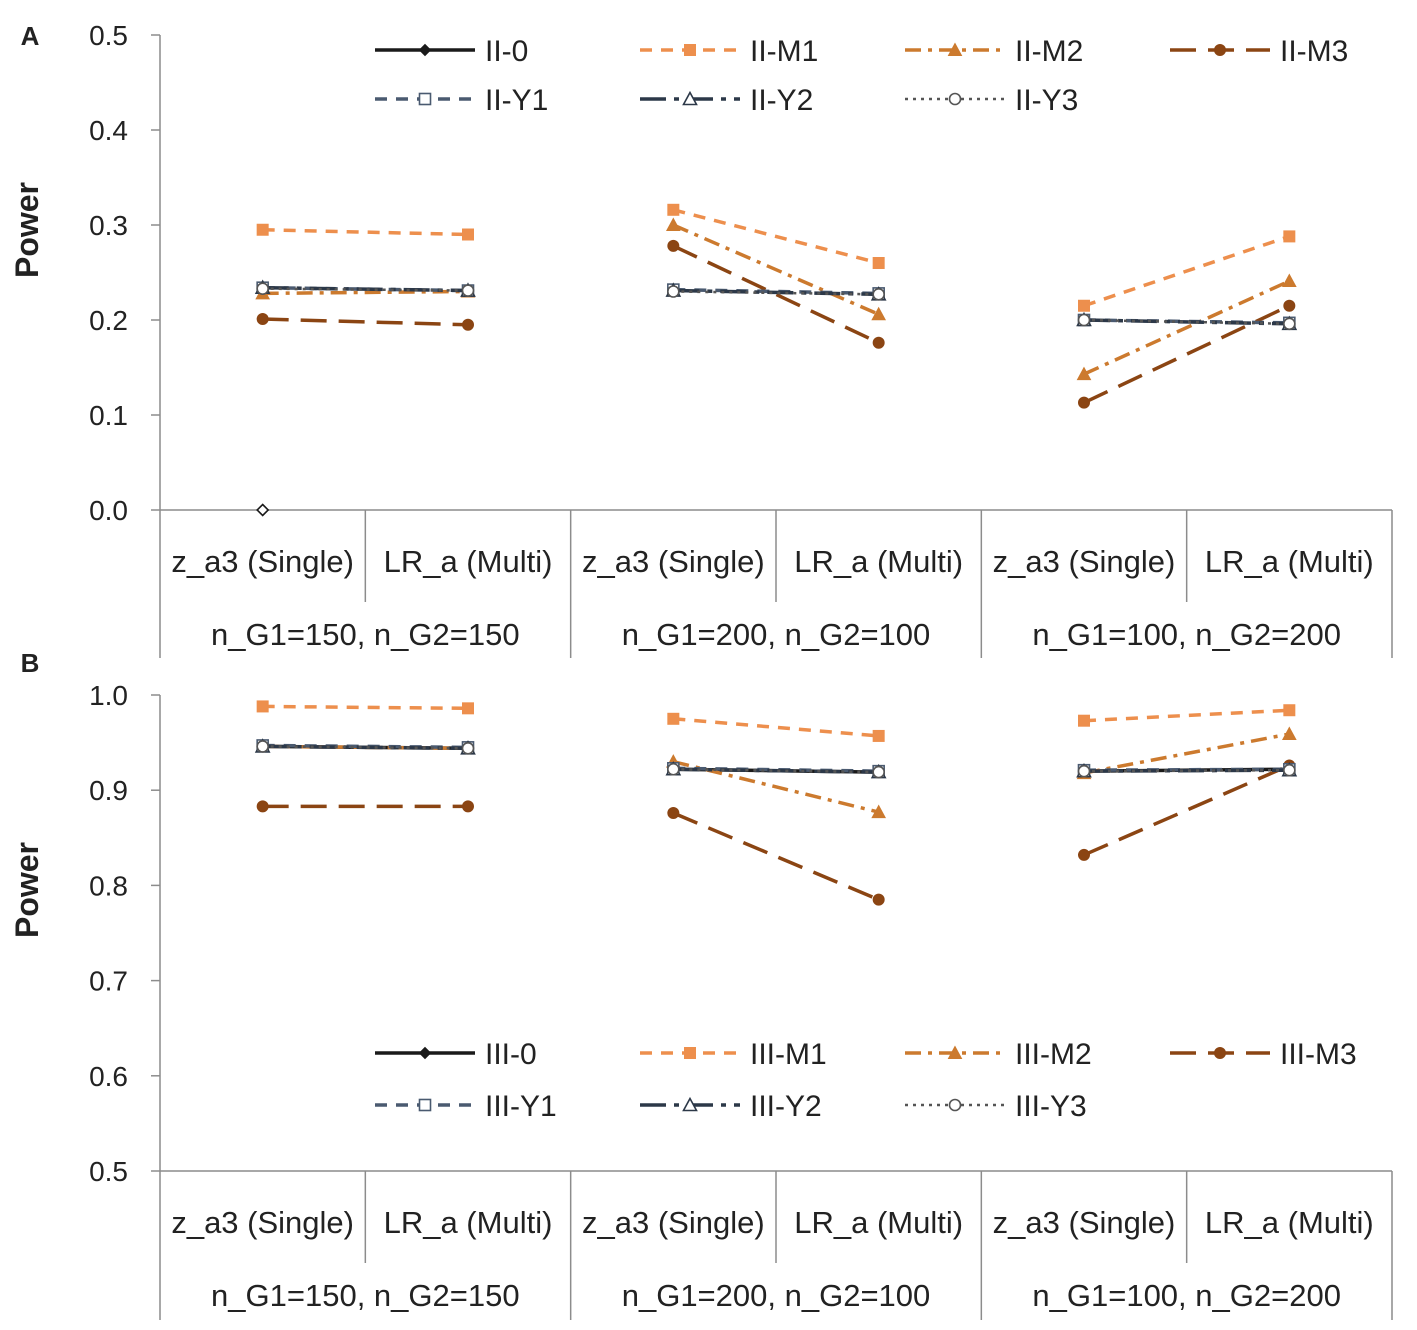 This screenshot has height=1330, width=1417. I want to click on panel-a-series-ii-m2, so click(776, 299).